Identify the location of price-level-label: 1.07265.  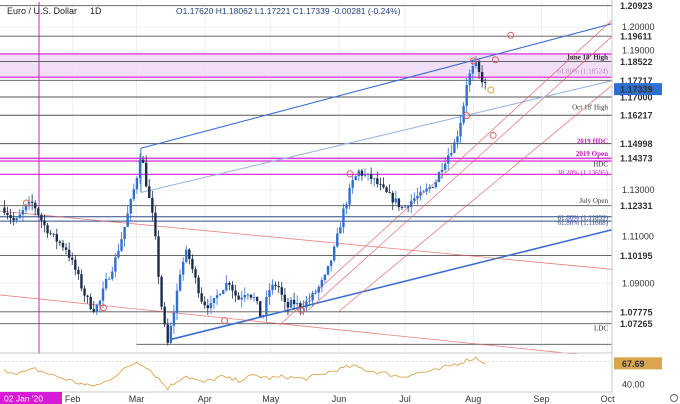
(636, 324).